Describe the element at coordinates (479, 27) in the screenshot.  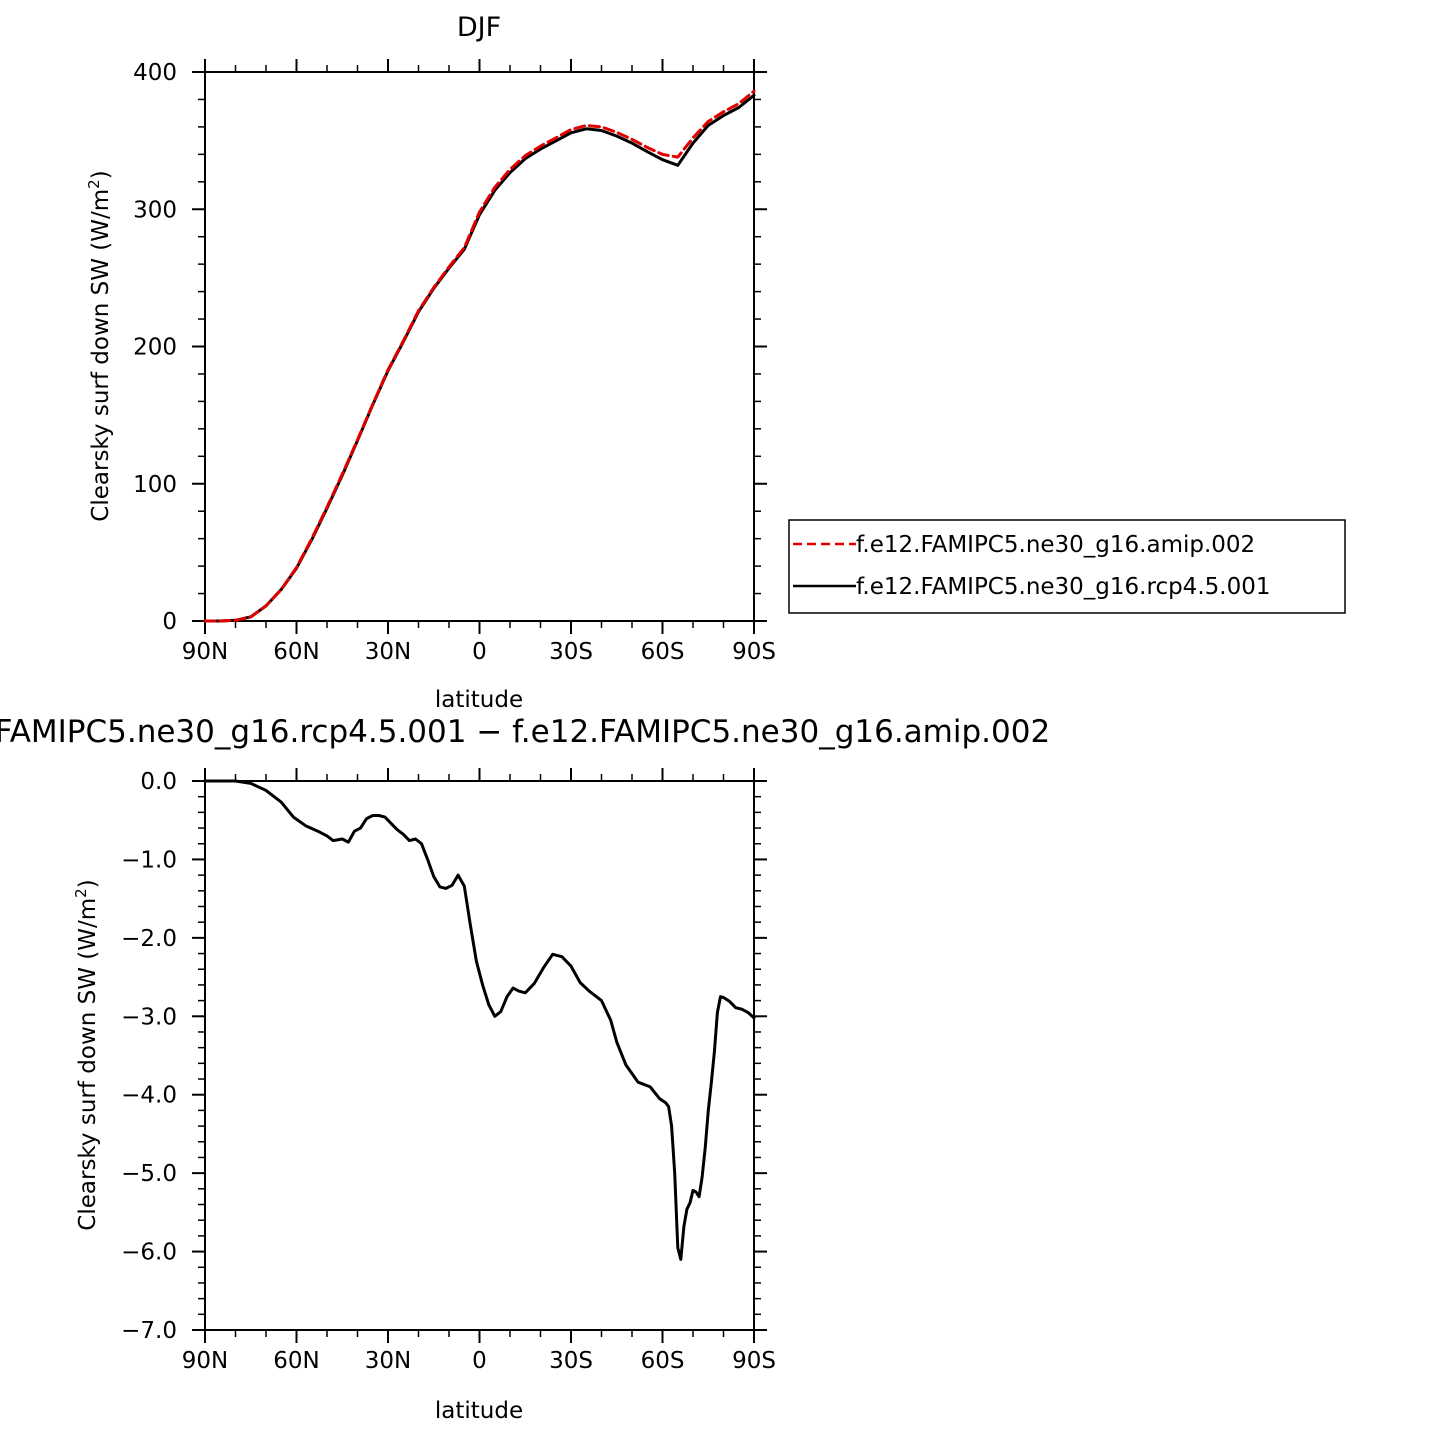
I see `top-chart-title: DJF` at that location.